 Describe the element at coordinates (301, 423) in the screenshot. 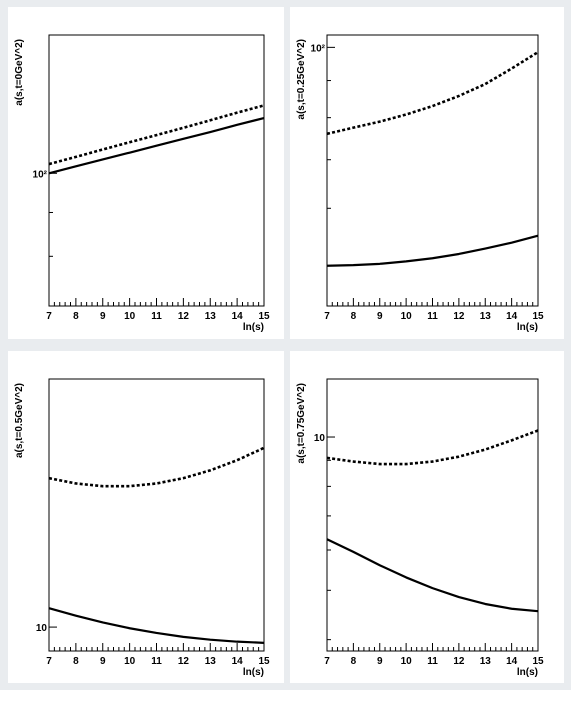

I see `y-axis-title: a(s,t=0.75GeV^2)` at that location.